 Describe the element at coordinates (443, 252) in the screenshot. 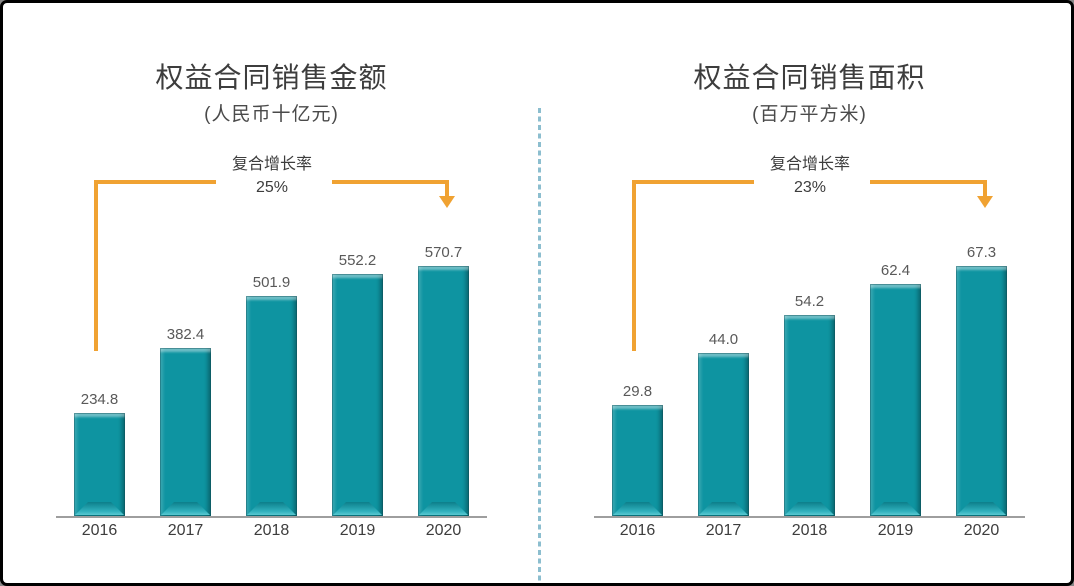

I see `bar-value-label: 570.7` at that location.